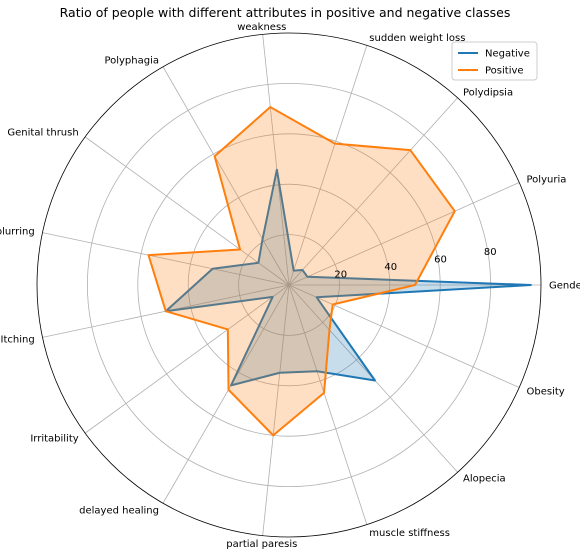 This screenshot has height=554, width=580. Describe the element at coordinates (547, 180) in the screenshot. I see `category-label: Polyuria` at that location.